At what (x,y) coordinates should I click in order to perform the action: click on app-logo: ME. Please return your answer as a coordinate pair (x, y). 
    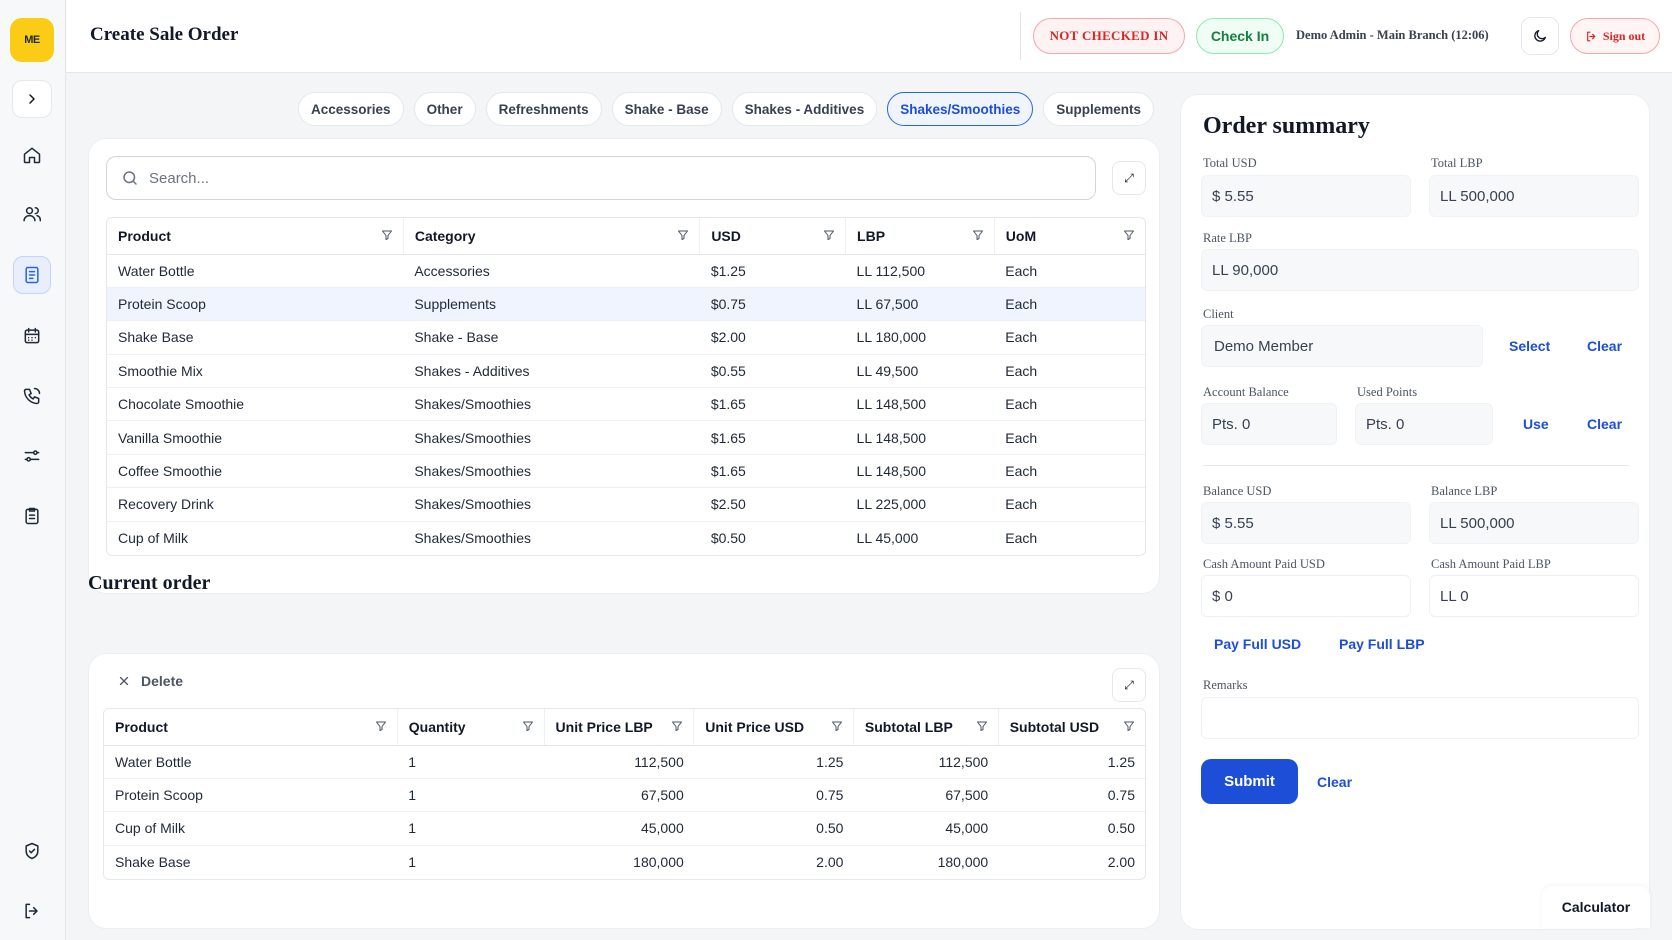
    Looking at the image, I should click on (32, 40).